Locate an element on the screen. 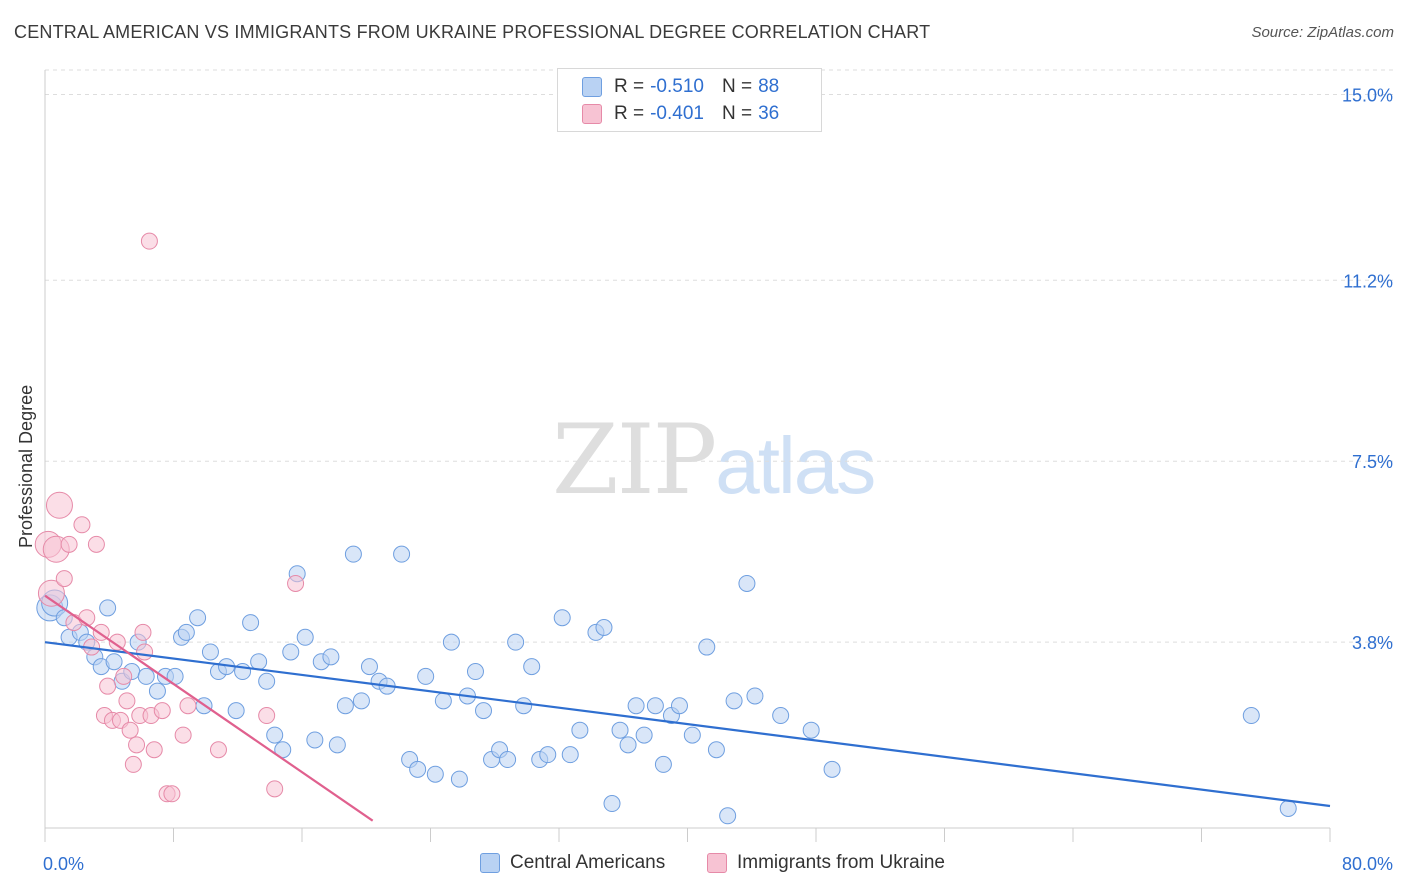  legend-row-ukraine: R = -0.401 N = 36 is located at coordinates (680, 114).